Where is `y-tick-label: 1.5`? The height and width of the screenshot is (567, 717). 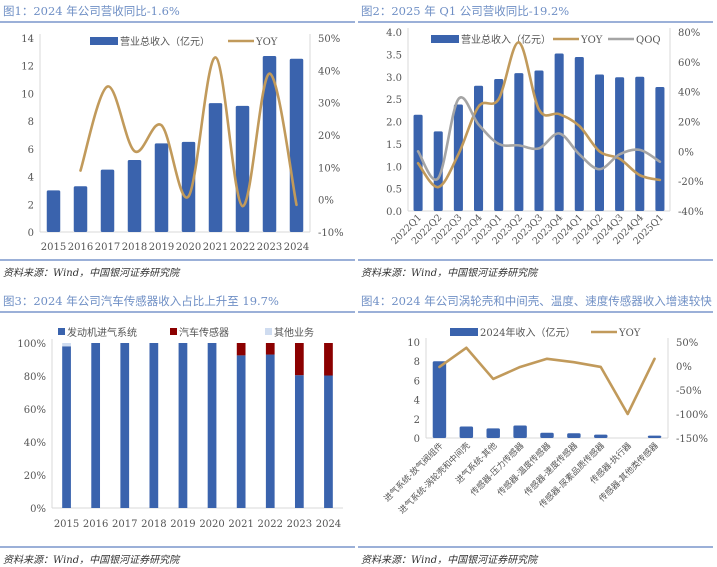 y-tick-label: 1.5 is located at coordinates (394, 145).